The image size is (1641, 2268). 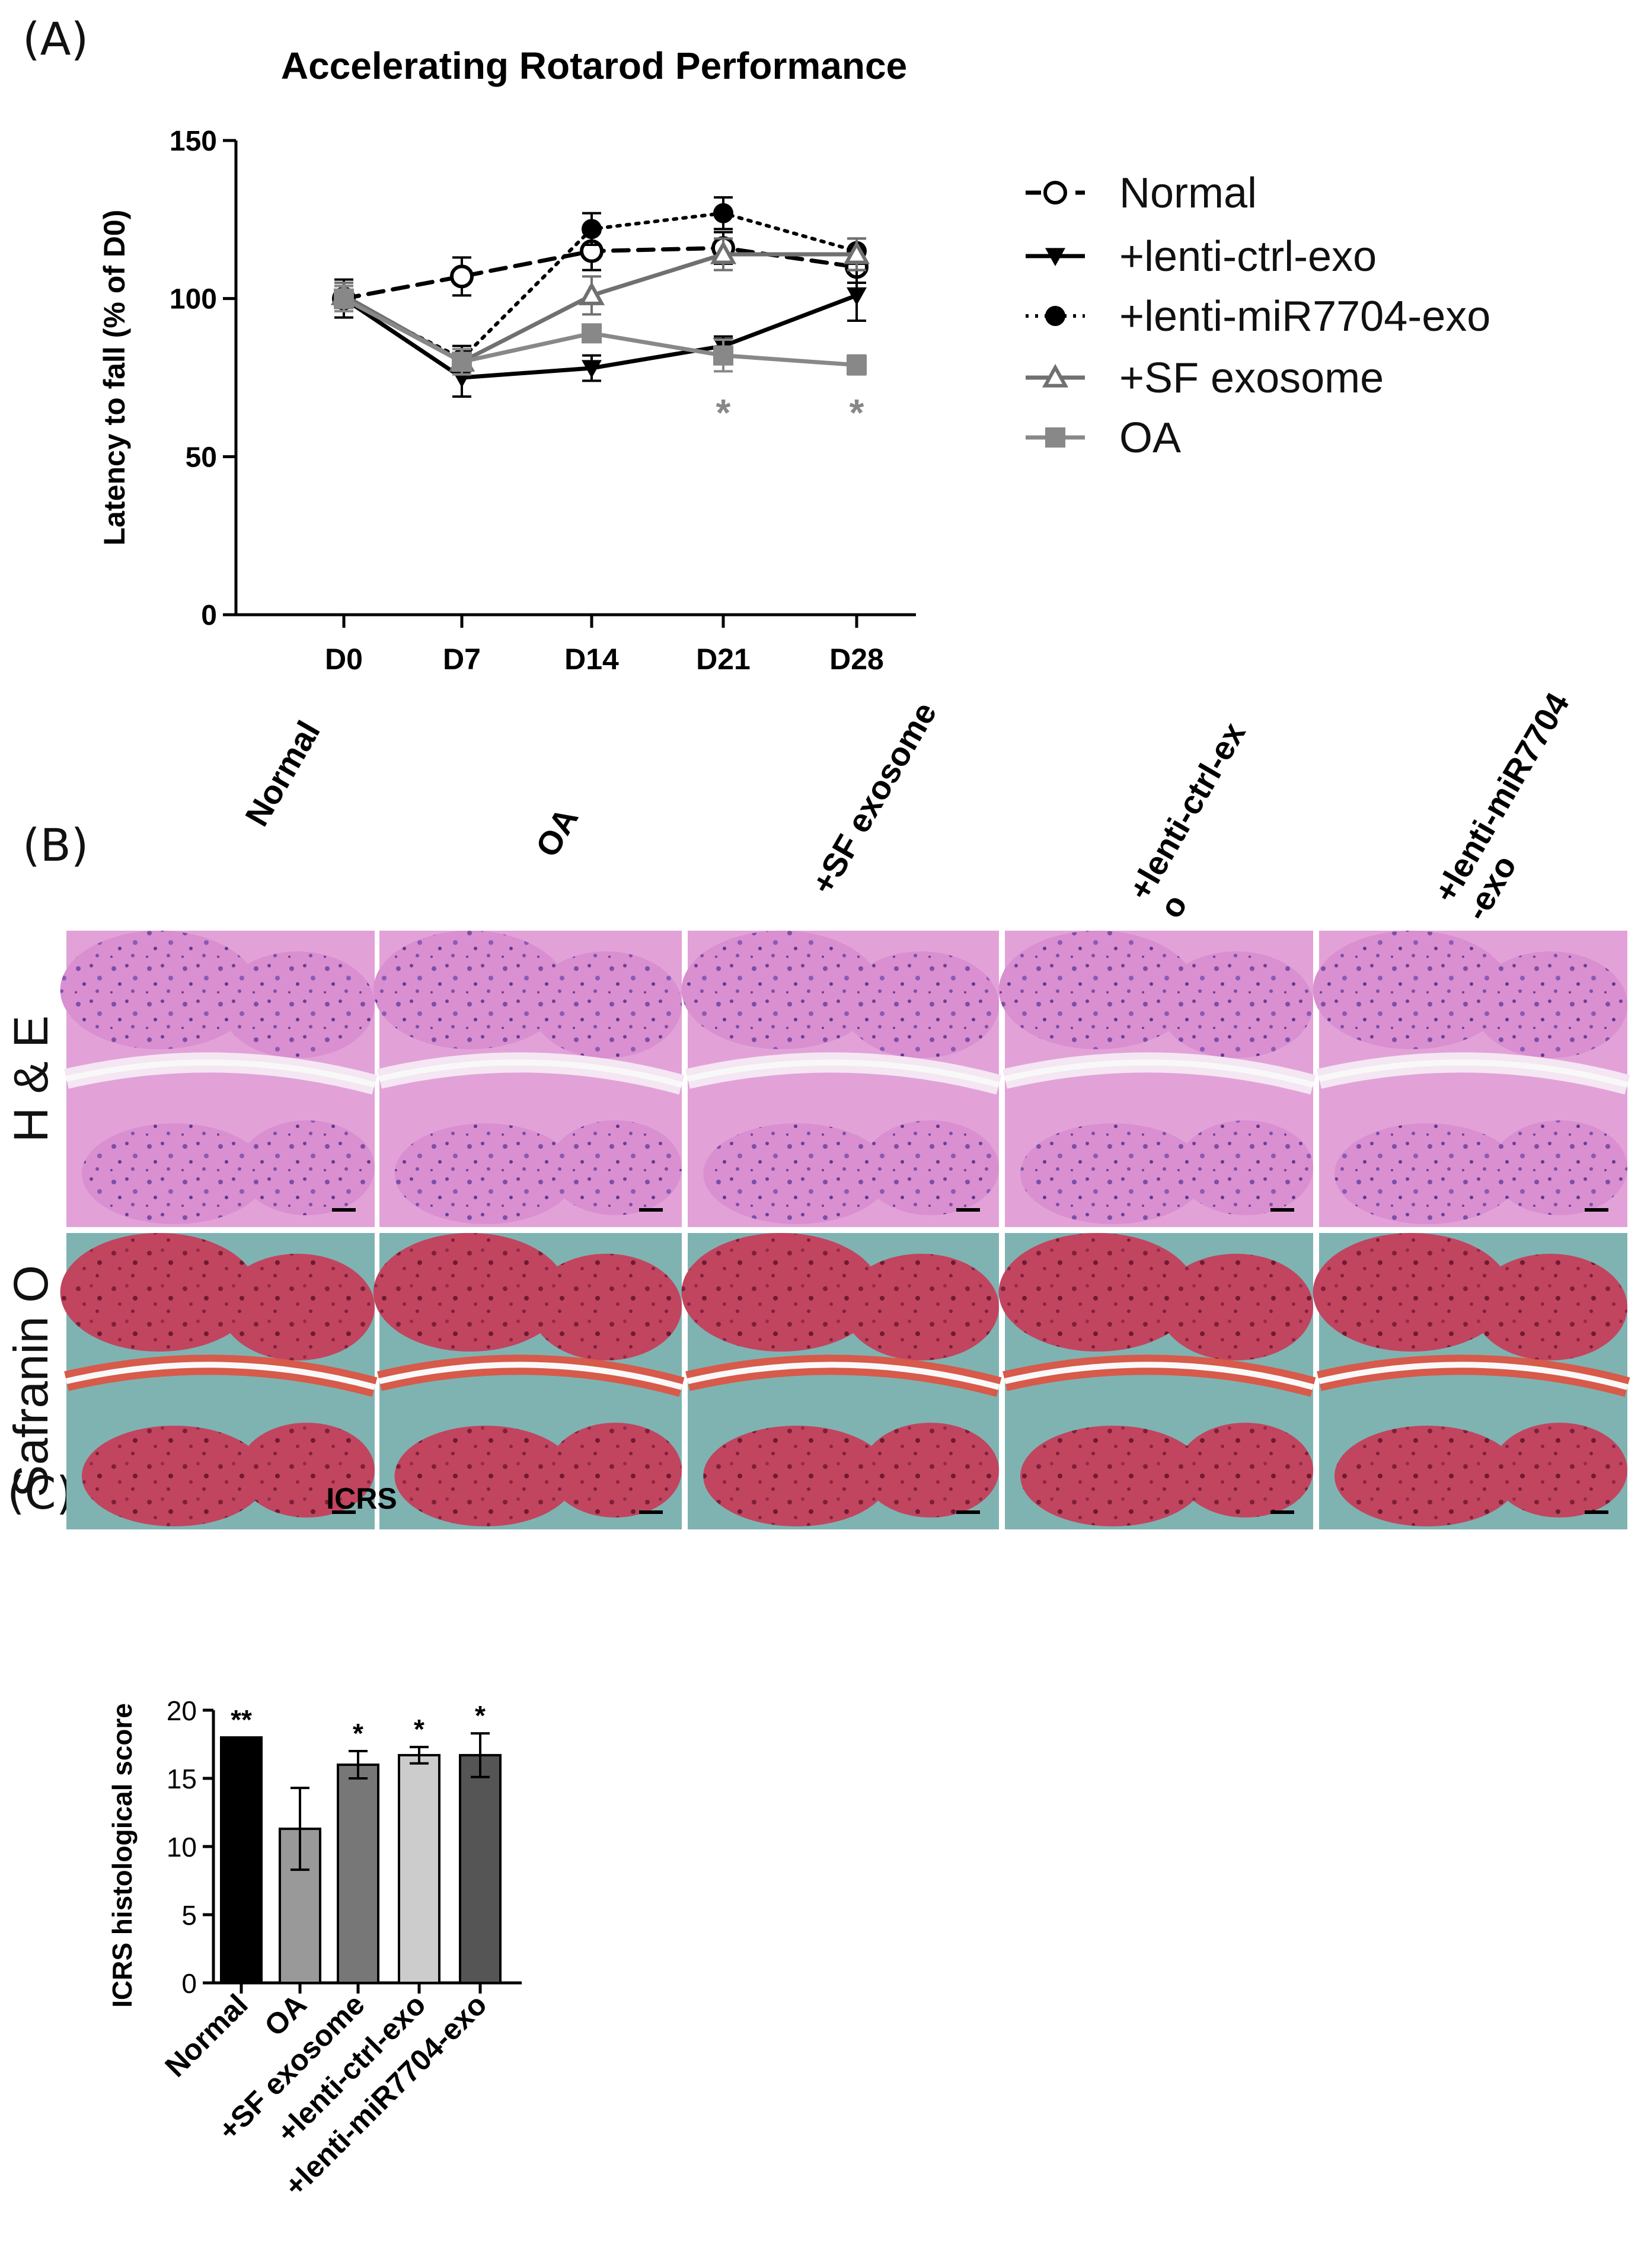 I want to click on y-tick-label: 15, so click(x=182, y=1779).